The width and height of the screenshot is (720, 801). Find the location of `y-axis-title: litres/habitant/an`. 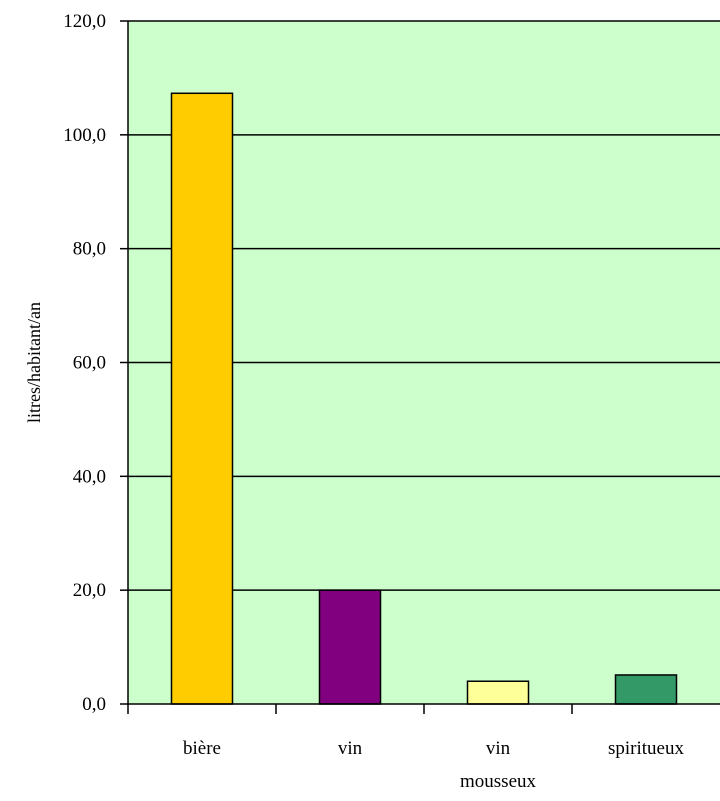

y-axis-title: litres/habitant/an is located at coordinates (34, 362).